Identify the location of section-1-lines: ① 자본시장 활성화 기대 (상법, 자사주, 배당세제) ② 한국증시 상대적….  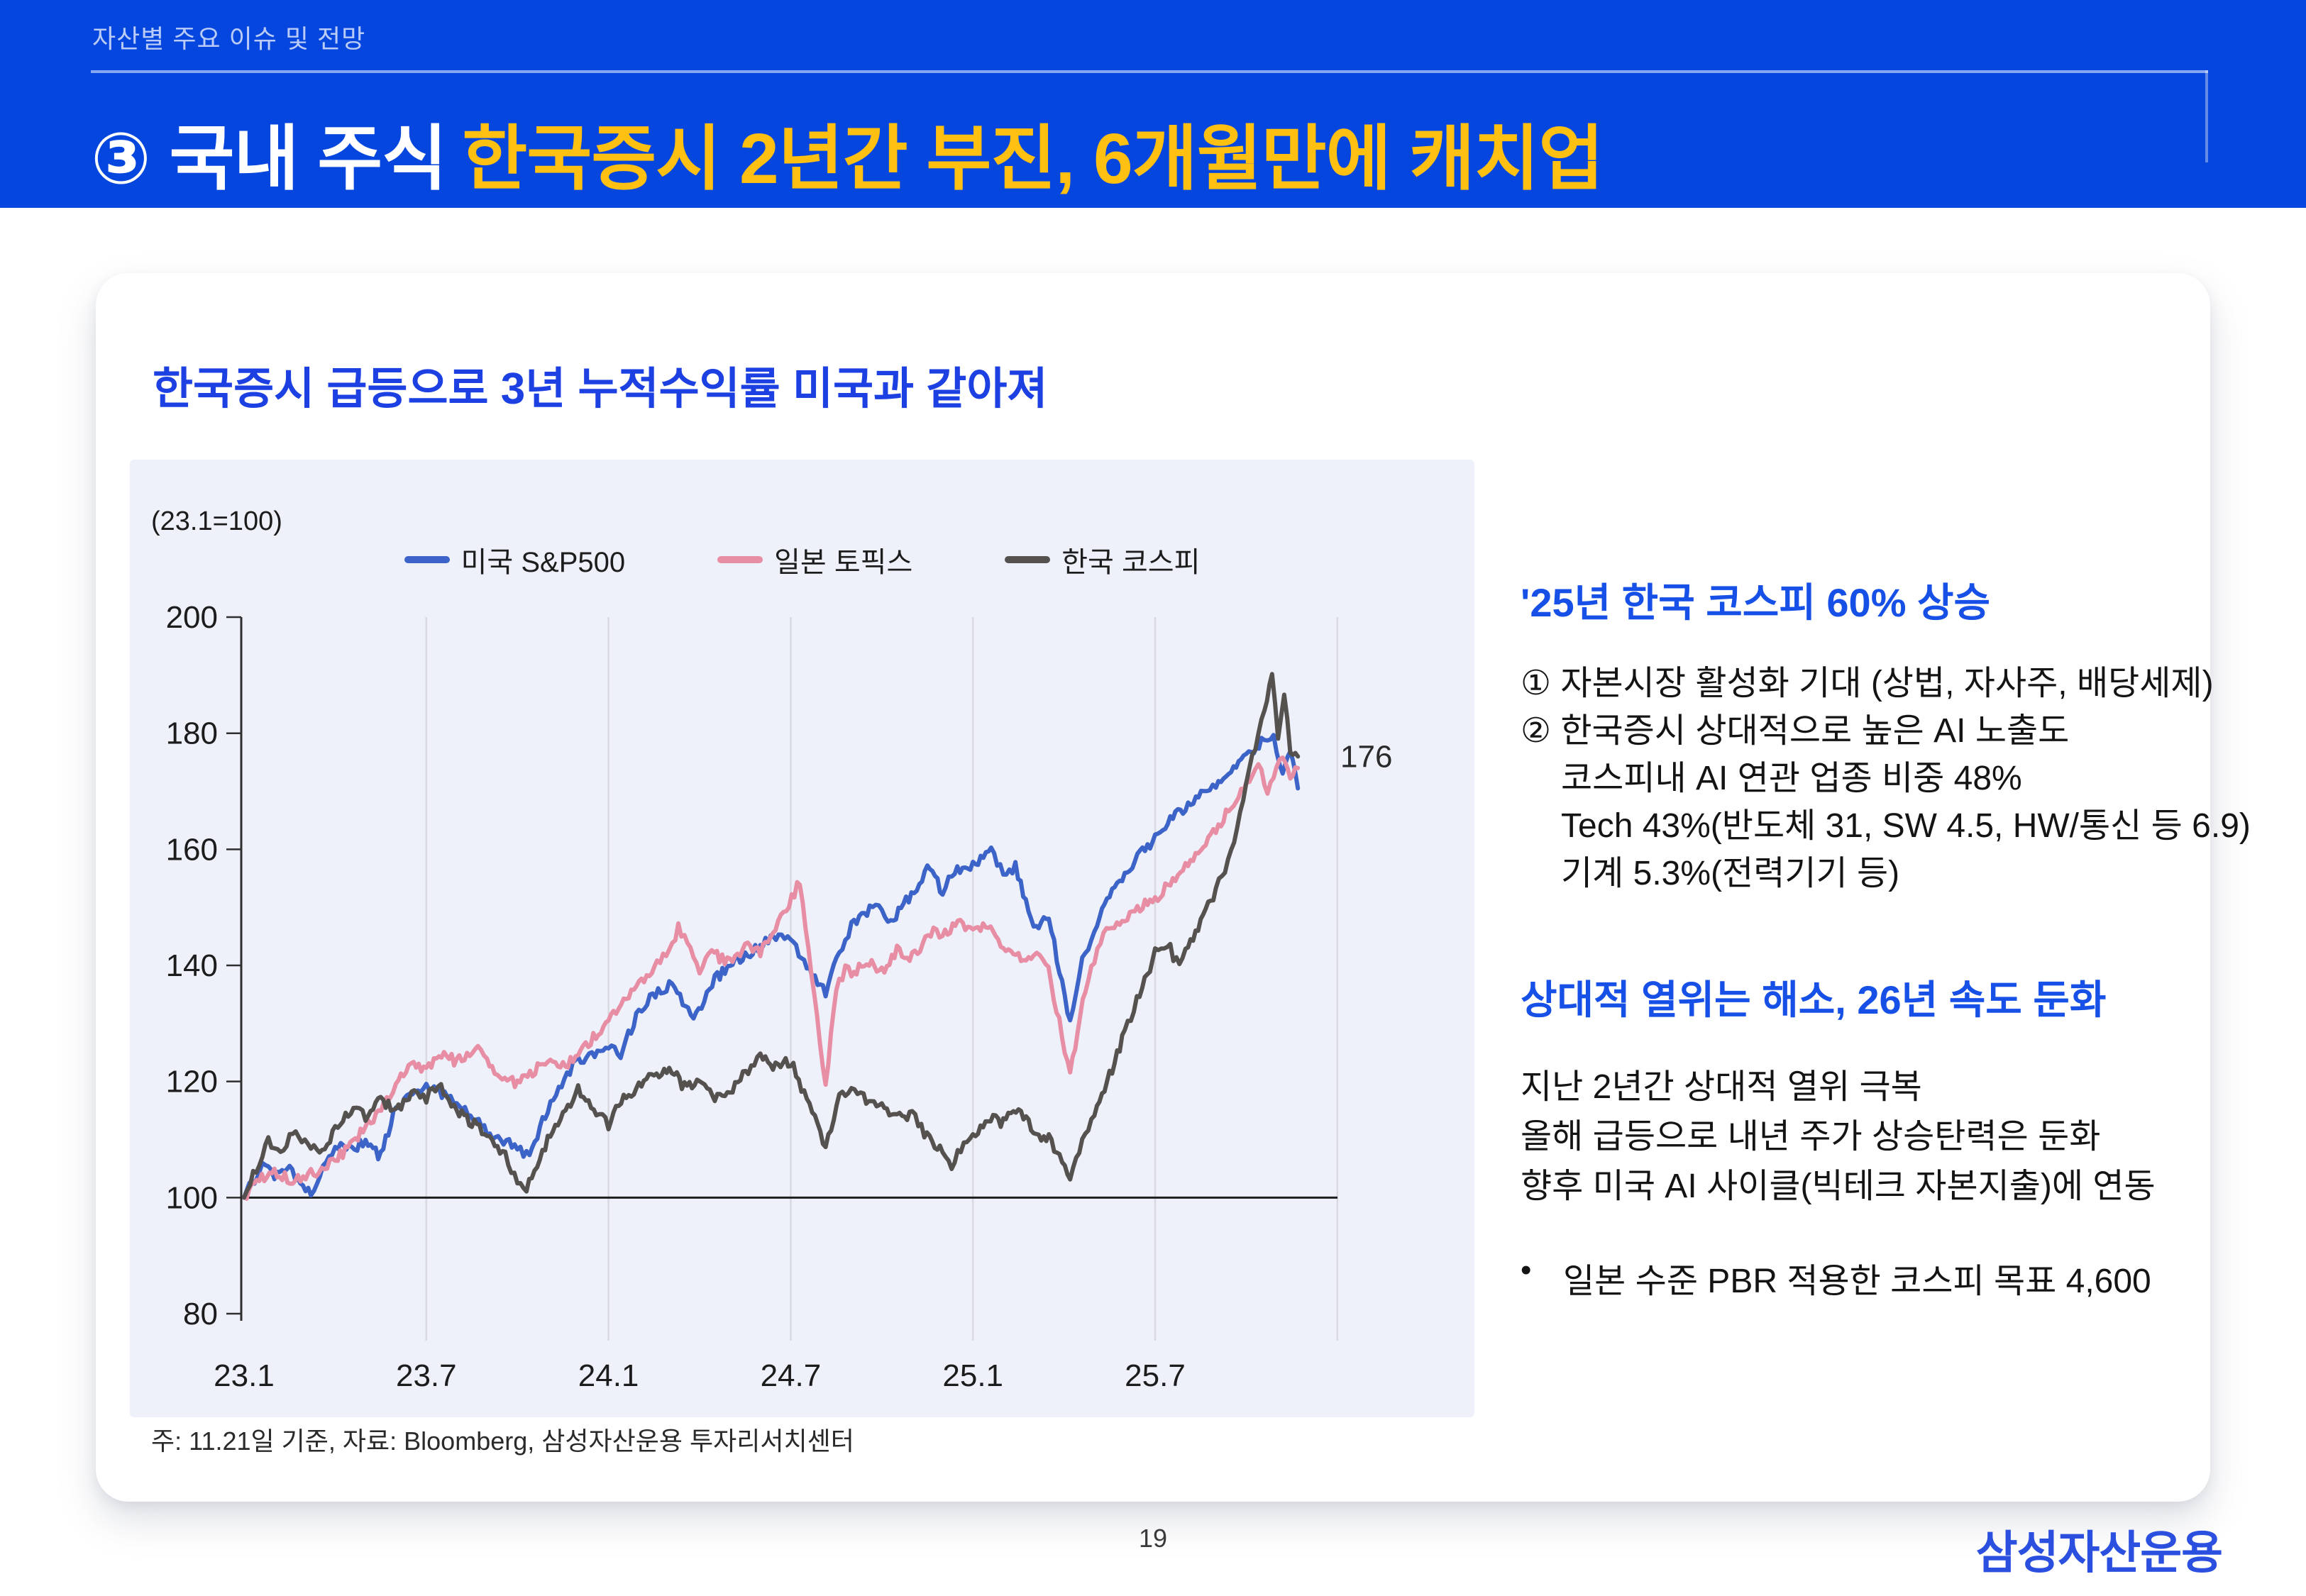
(1886, 779).